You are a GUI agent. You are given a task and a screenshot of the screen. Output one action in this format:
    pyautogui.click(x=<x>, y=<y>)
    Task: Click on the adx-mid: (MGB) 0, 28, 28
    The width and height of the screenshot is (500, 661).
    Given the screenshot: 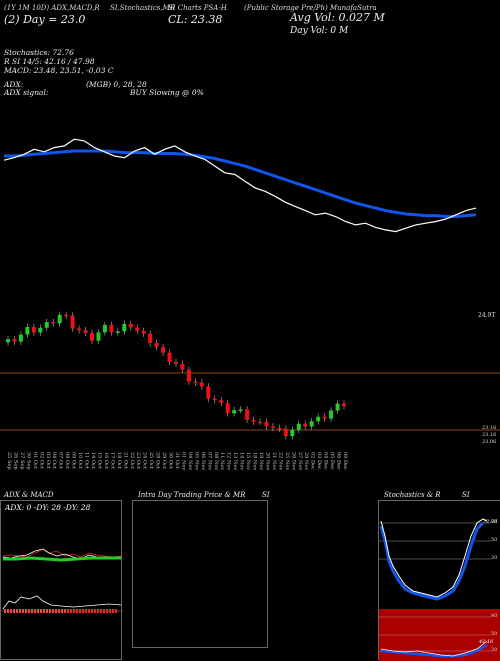 What is the action you would take?
    pyautogui.click(x=116, y=84)
    